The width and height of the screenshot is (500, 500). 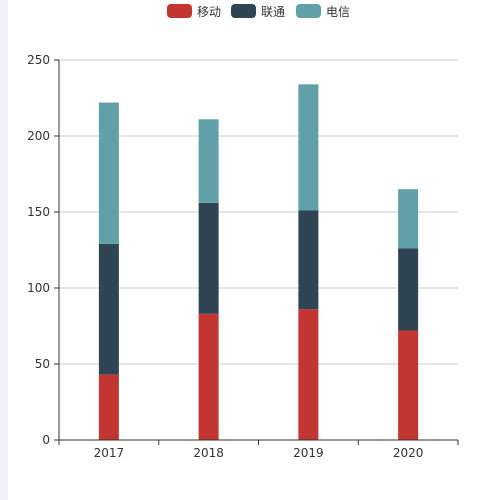 I want to click on x-tick-label-1: 2018, so click(x=208, y=453).